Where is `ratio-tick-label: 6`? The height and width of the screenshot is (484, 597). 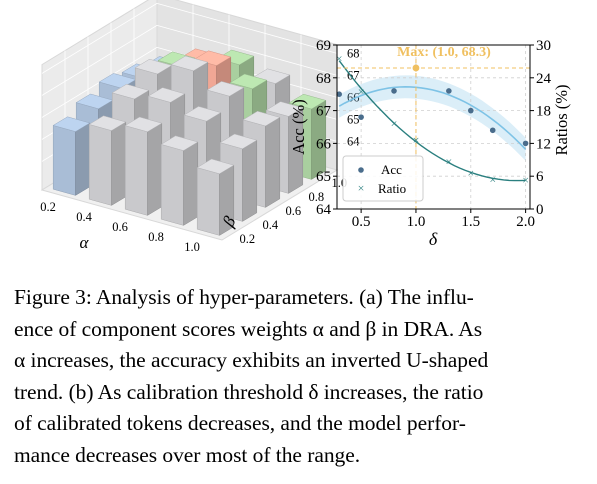 ratio-tick-label: 6 is located at coordinates (540, 177).